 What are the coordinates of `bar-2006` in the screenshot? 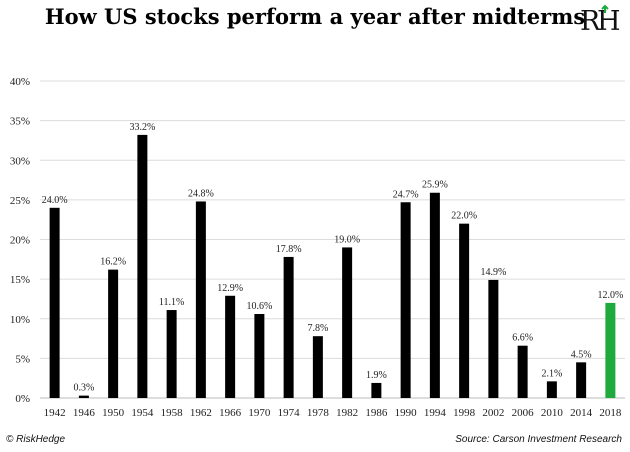 It's located at (522, 371).